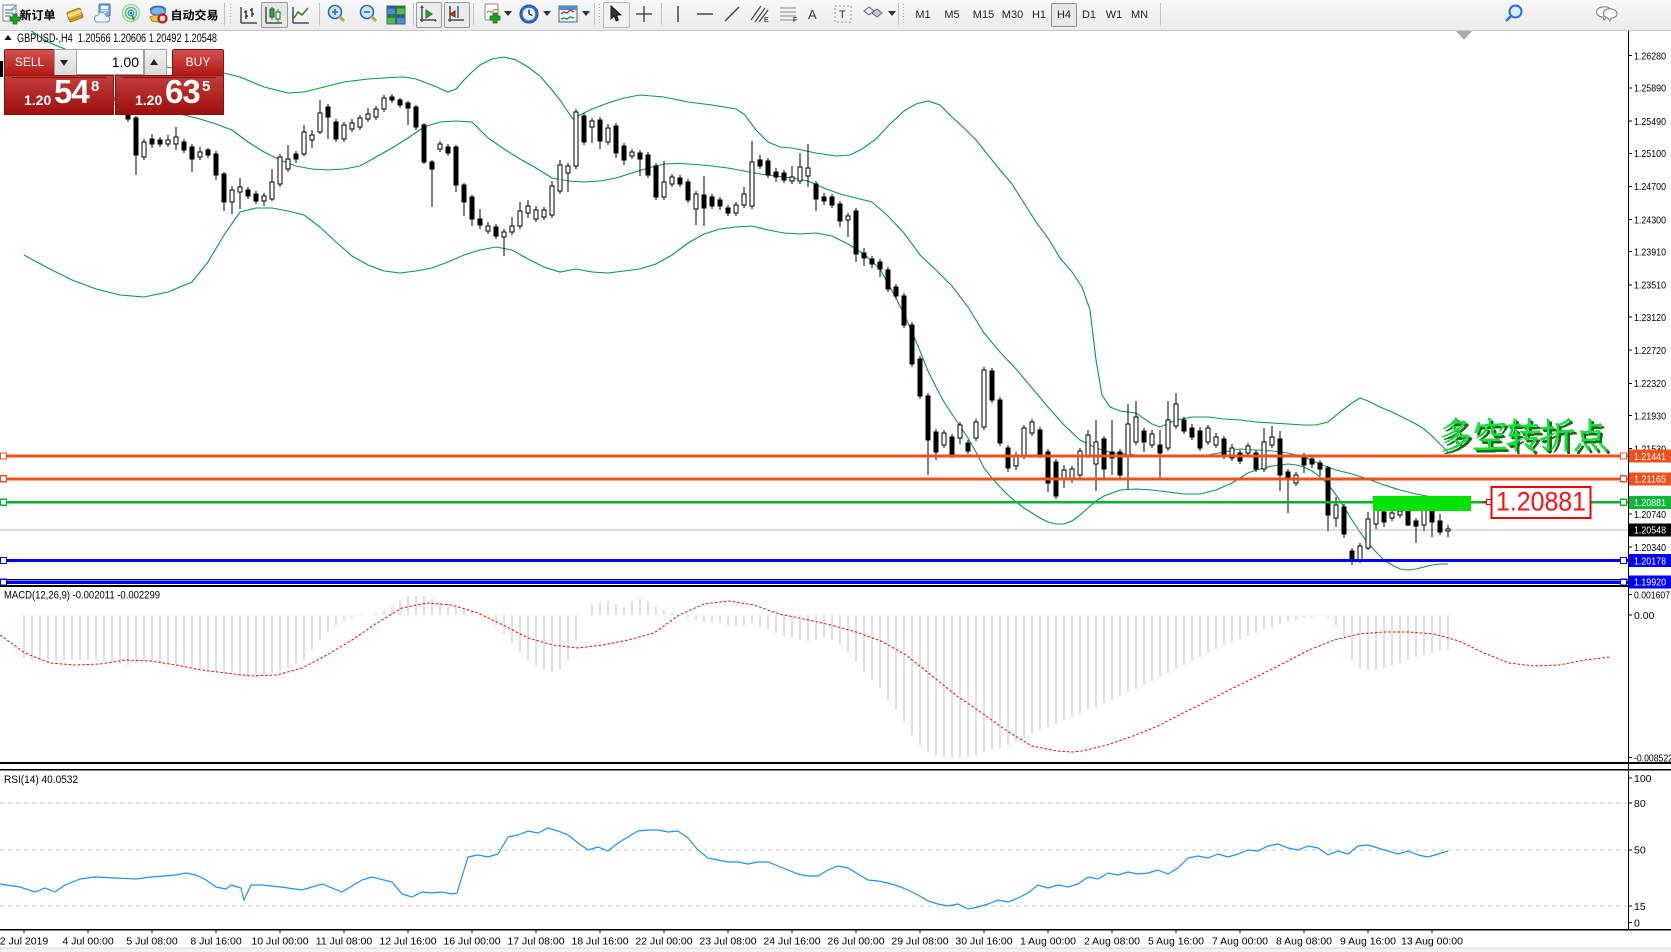  What do you see at coordinates (535, 942) in the screenshot?
I see `svg-text: 17 Jul 08:00` at bounding box center [535, 942].